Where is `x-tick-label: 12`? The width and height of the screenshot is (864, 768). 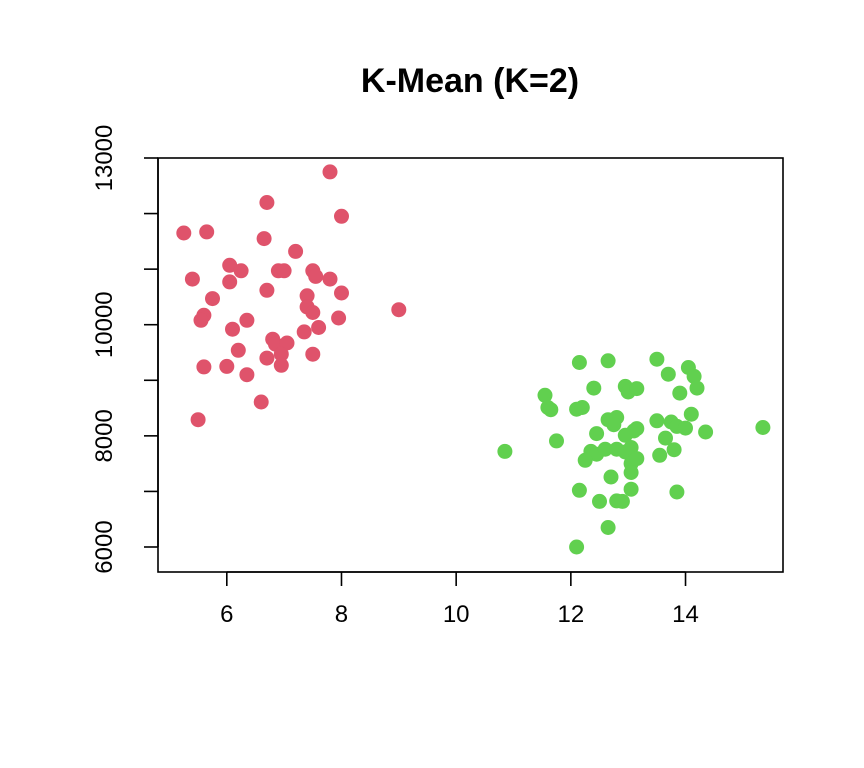
x-tick-label: 12 is located at coordinates (570, 614).